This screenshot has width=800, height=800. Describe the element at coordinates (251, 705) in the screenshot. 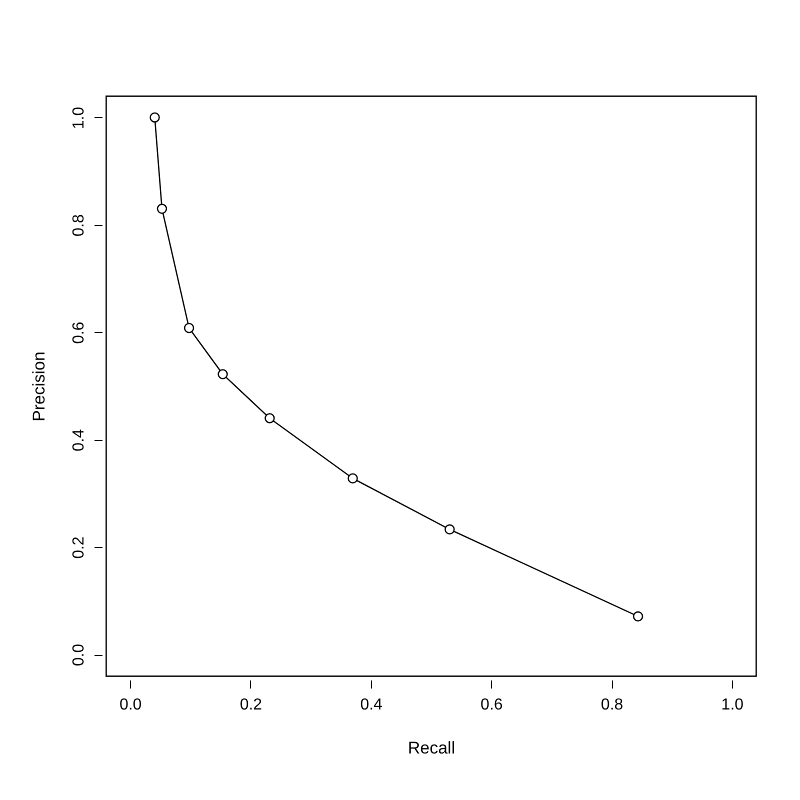

I see `x-tick-label: 0.2` at that location.